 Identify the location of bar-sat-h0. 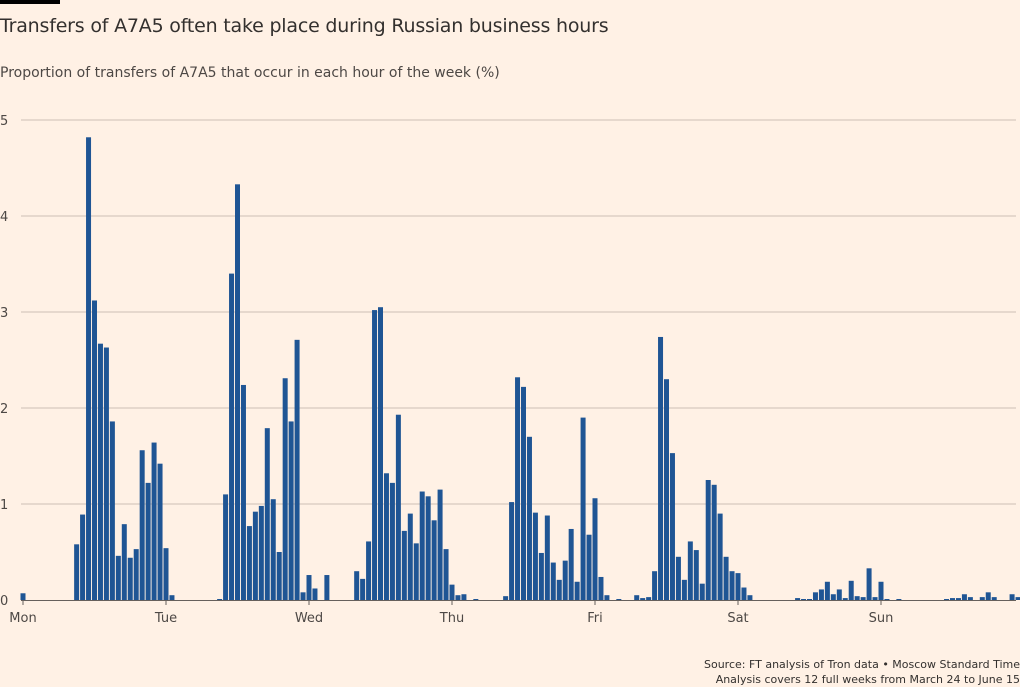
(738, 586).